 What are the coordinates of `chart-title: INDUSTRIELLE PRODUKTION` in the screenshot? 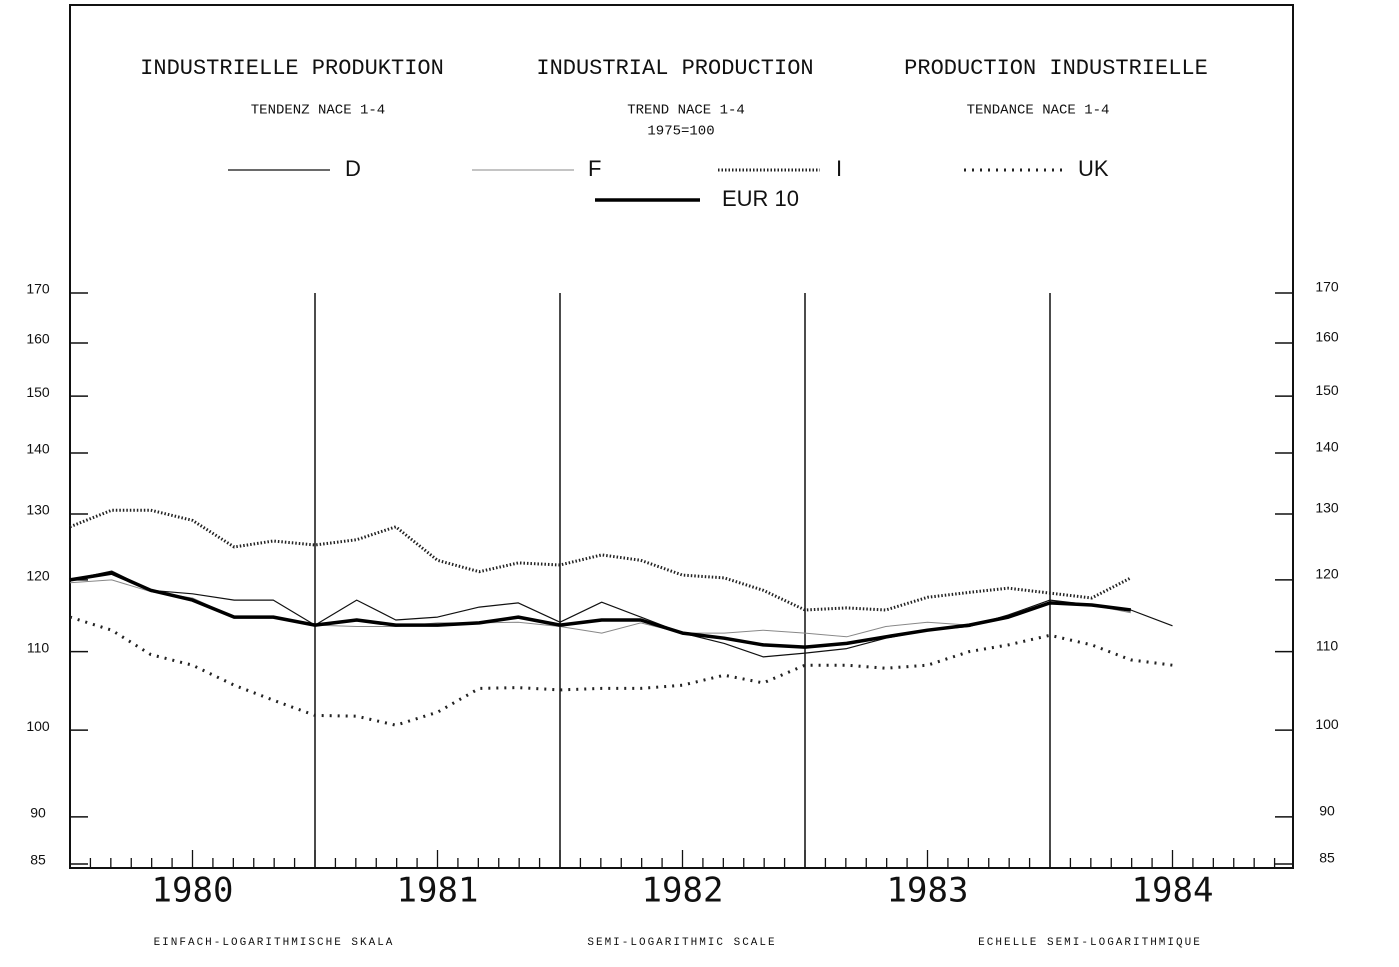 It's located at (292, 68).